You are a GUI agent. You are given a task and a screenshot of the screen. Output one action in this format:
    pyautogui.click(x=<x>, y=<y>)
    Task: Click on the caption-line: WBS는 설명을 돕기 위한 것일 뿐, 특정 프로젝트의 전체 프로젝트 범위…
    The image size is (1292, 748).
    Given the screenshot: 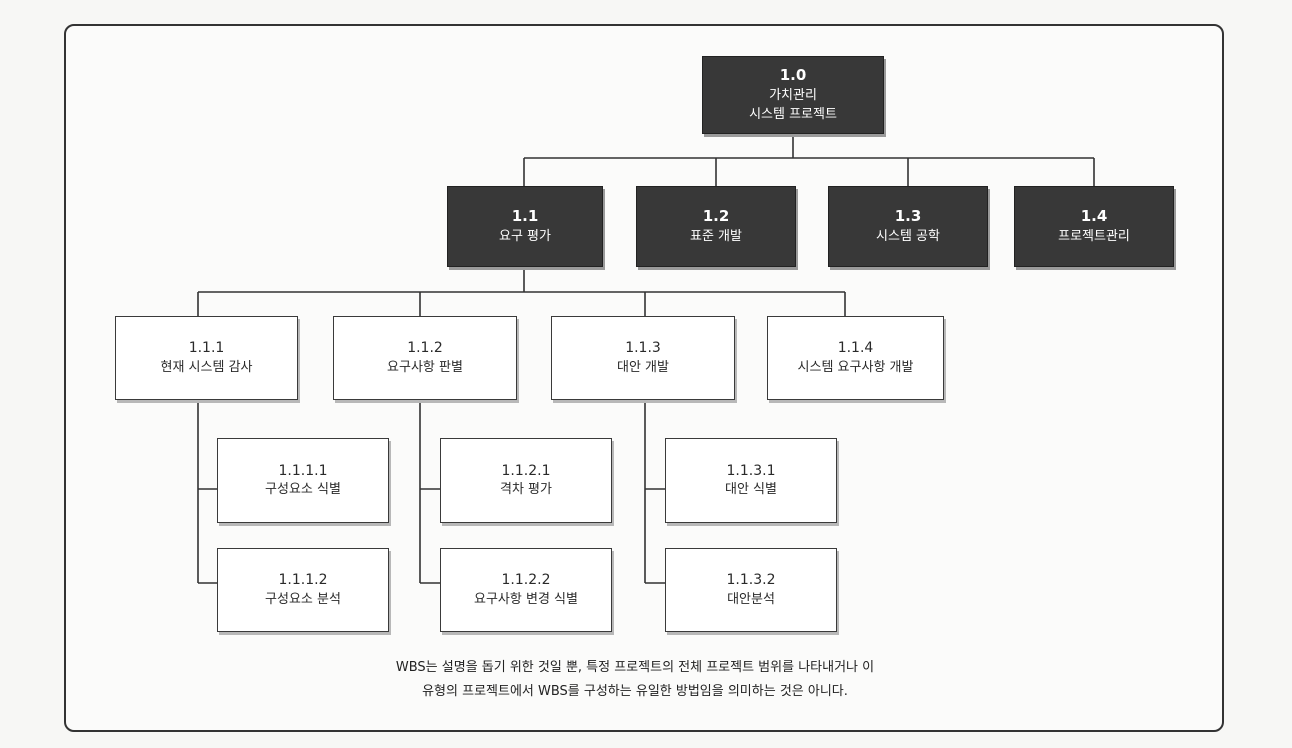 What is the action you would take?
    pyautogui.click(x=635, y=667)
    